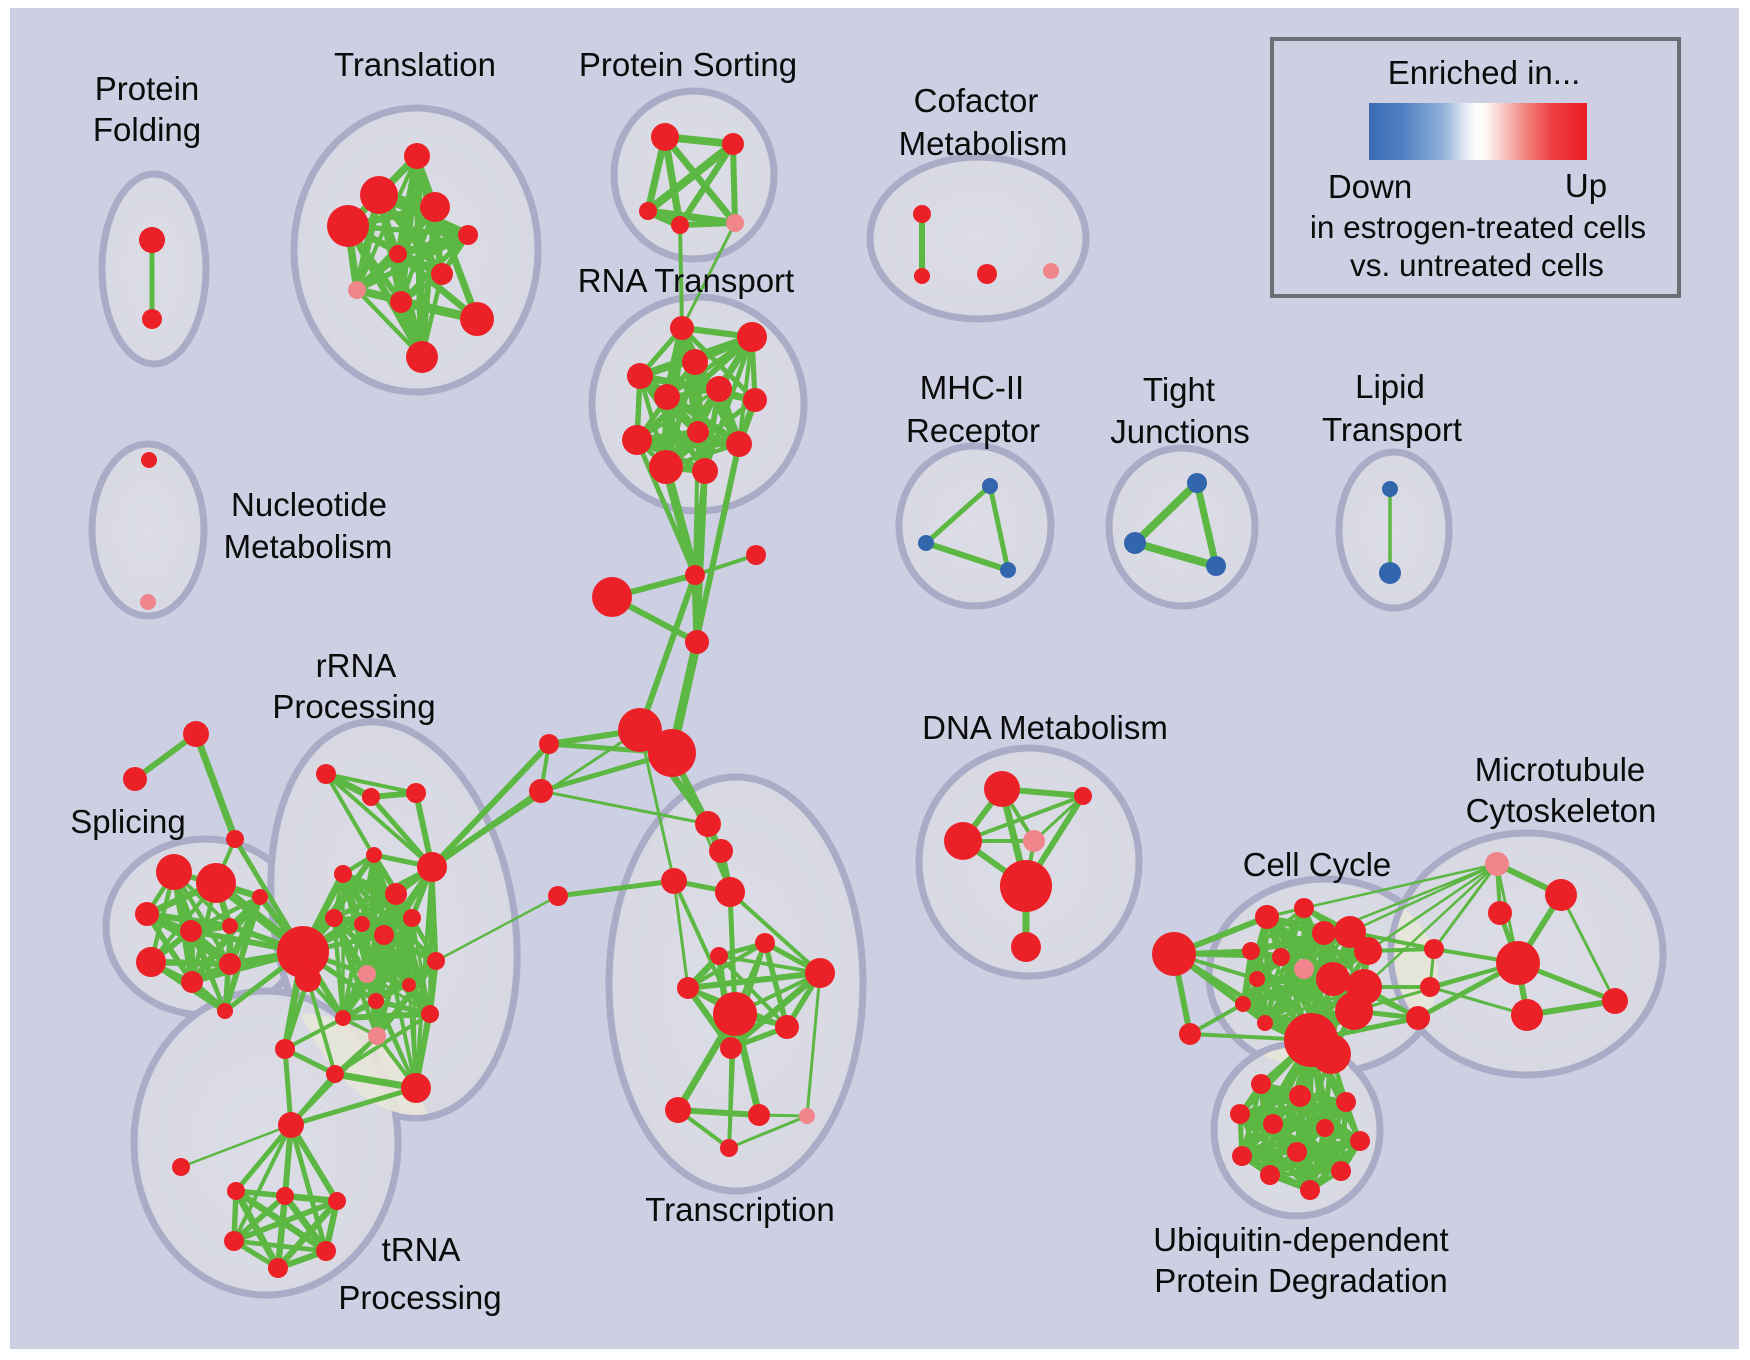 This screenshot has height=1360, width=1750. Describe the element at coordinates (415, 64) in the screenshot. I see `svg-text: Translation` at that location.